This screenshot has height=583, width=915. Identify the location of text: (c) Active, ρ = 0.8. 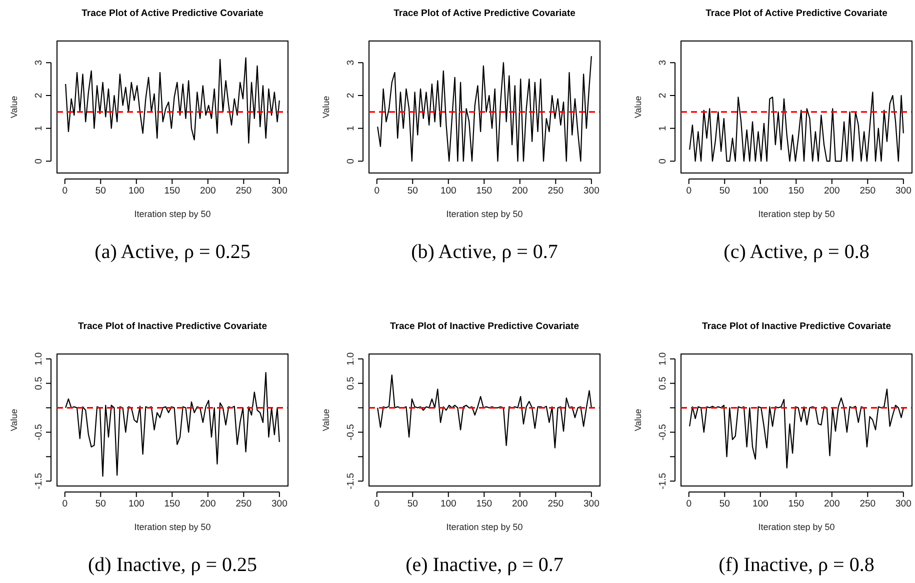
(797, 252).